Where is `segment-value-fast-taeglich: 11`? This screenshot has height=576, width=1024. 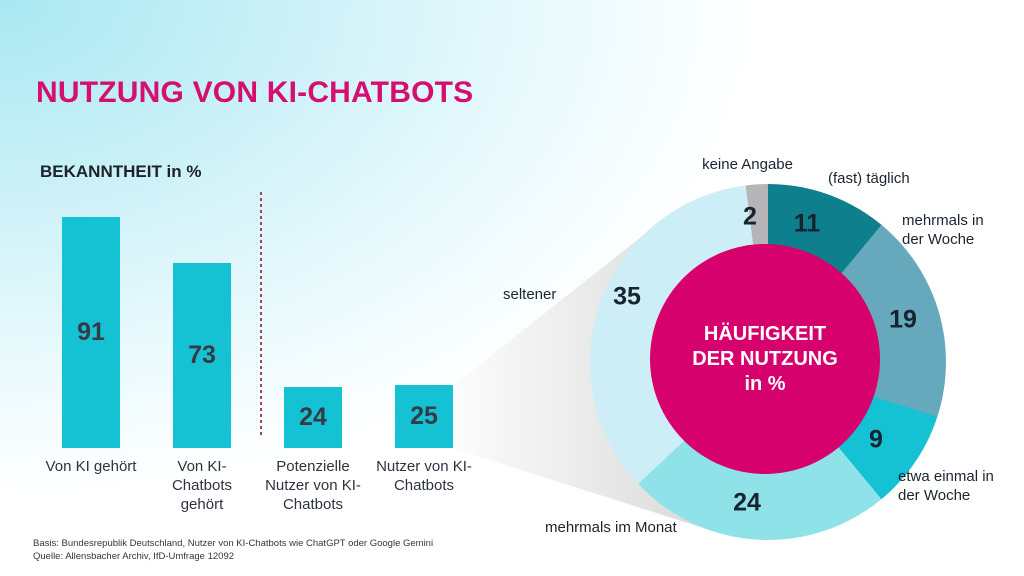
segment-value-fast-taeglich: 11 is located at coordinates (807, 223).